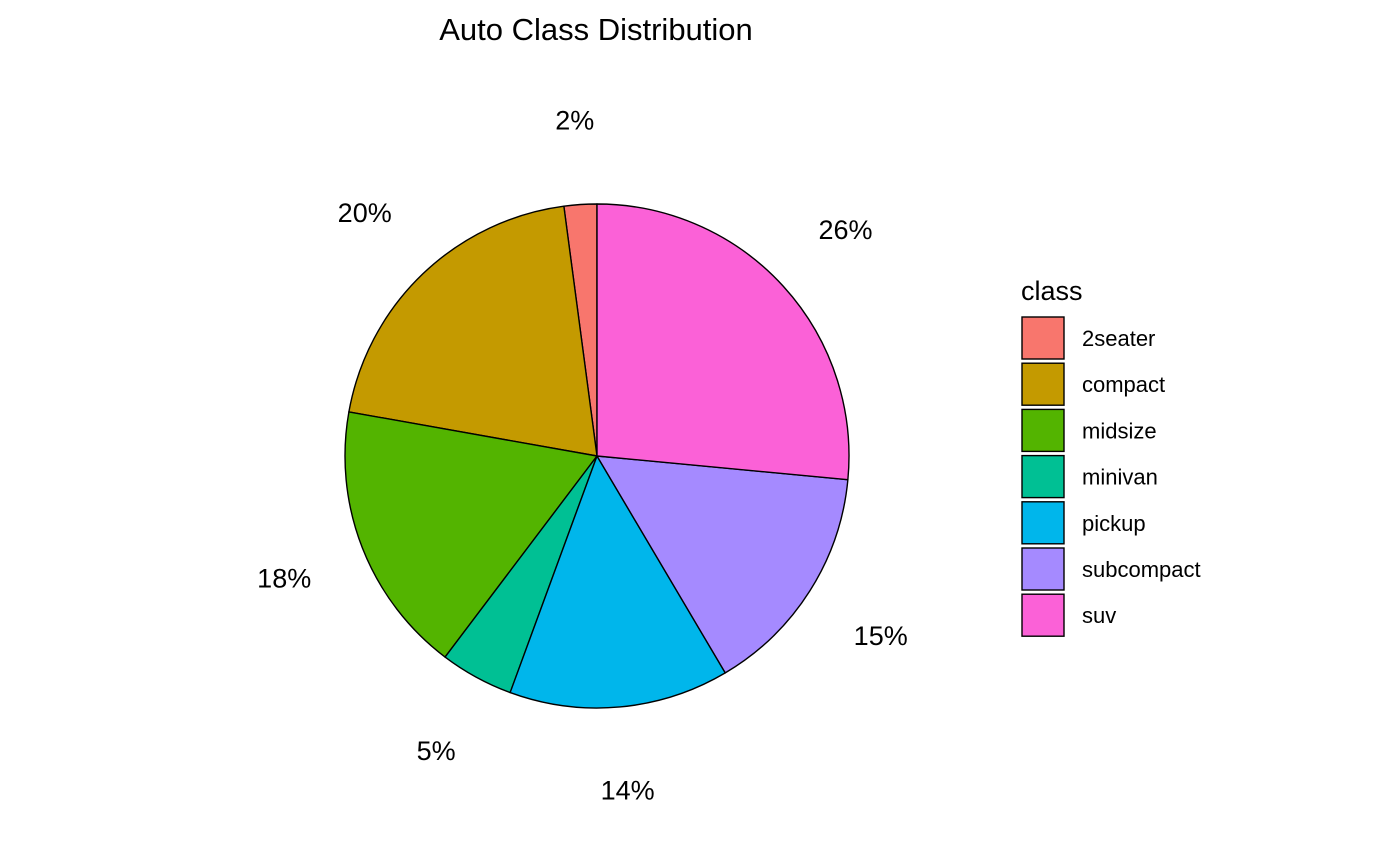 This screenshot has height=866, width=1400. Describe the element at coordinates (1043, 569) in the screenshot. I see `legend-swatch-subcompact` at that location.